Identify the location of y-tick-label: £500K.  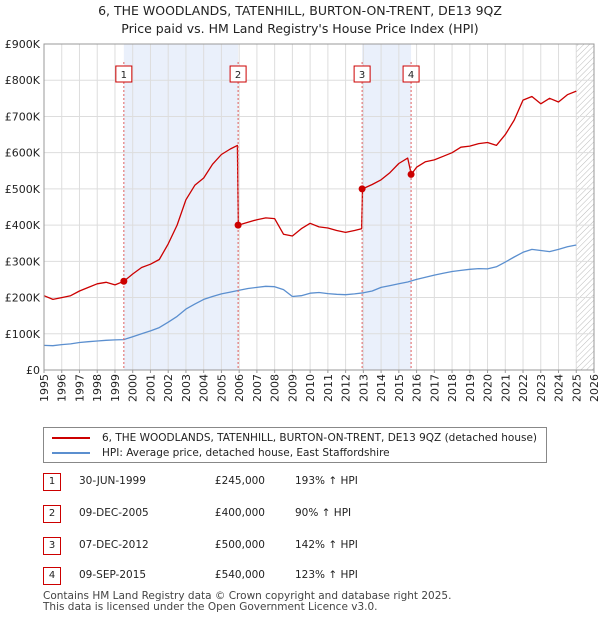
(23, 189).